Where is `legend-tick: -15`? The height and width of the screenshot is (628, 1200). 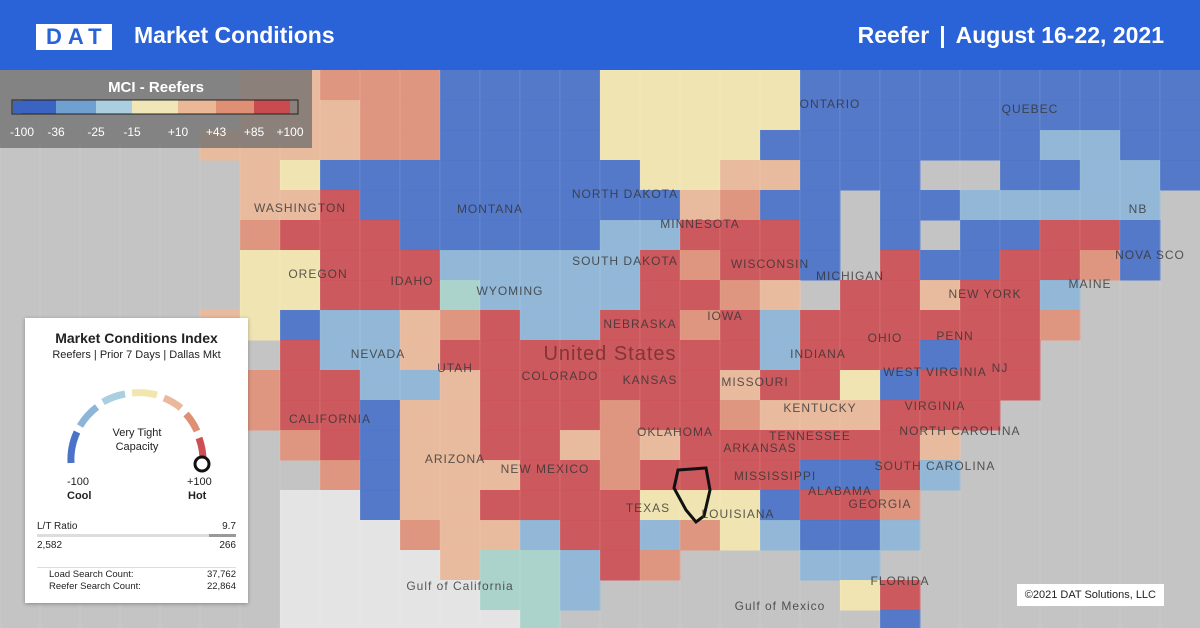
legend-tick: -15 is located at coordinates (132, 132).